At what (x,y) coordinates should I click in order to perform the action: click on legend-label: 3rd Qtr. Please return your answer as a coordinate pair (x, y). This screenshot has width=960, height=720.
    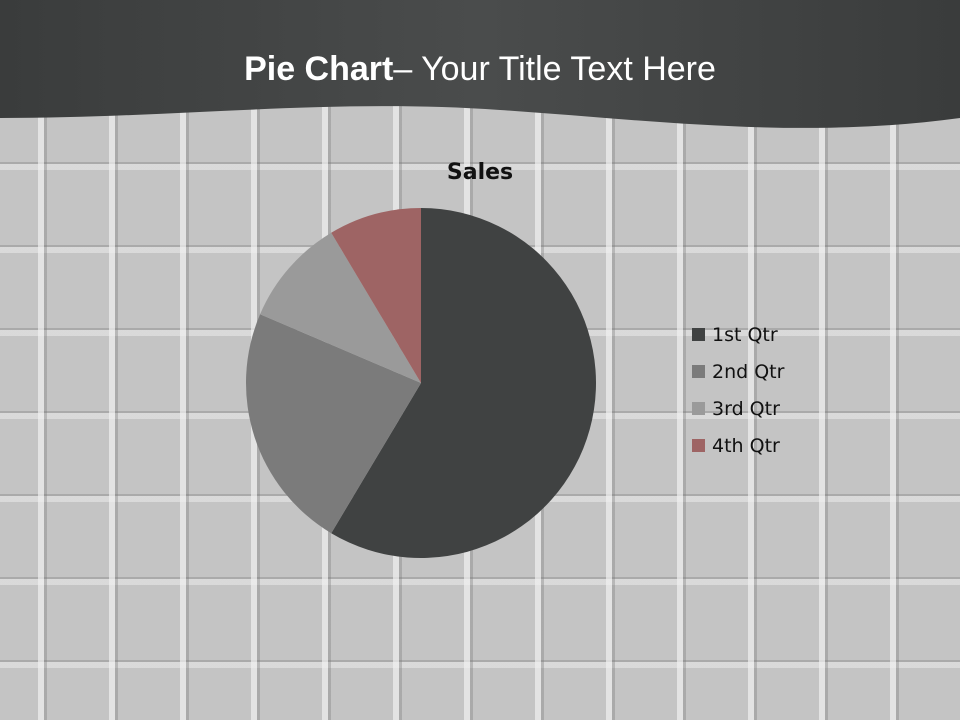
    Looking at the image, I should click on (746, 408).